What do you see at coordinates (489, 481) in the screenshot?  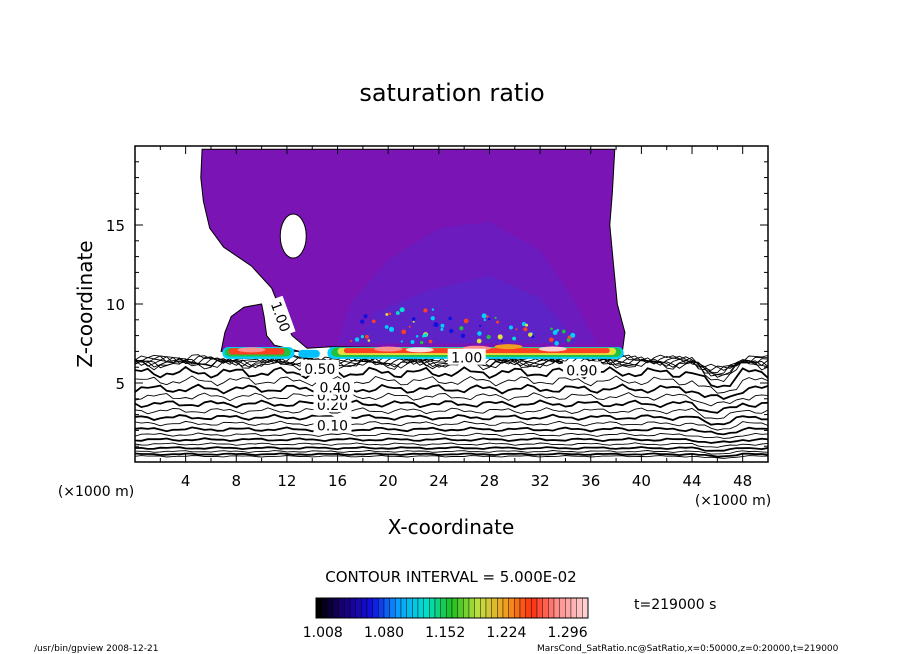 I see `x-tick-label: 28` at bounding box center [489, 481].